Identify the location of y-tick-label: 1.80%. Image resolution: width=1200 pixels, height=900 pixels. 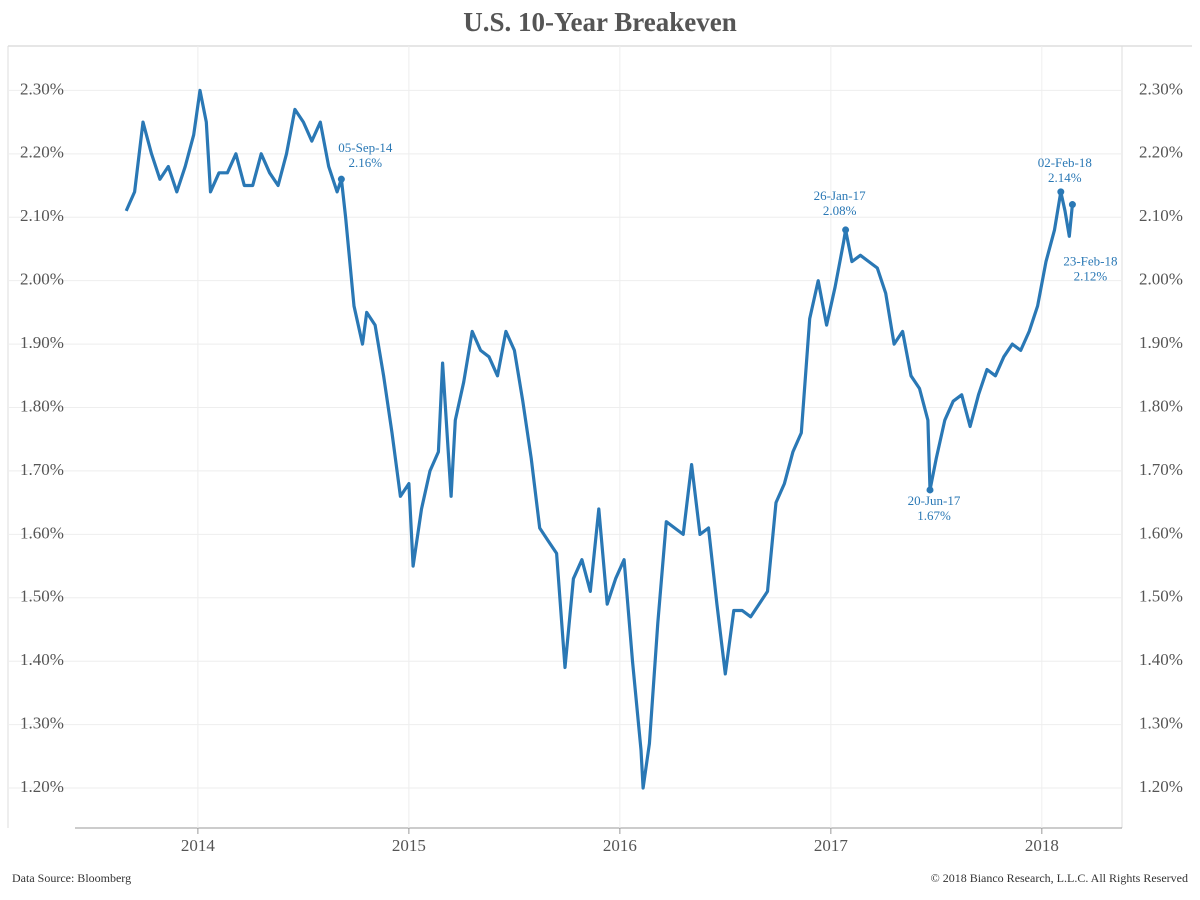
(42, 405).